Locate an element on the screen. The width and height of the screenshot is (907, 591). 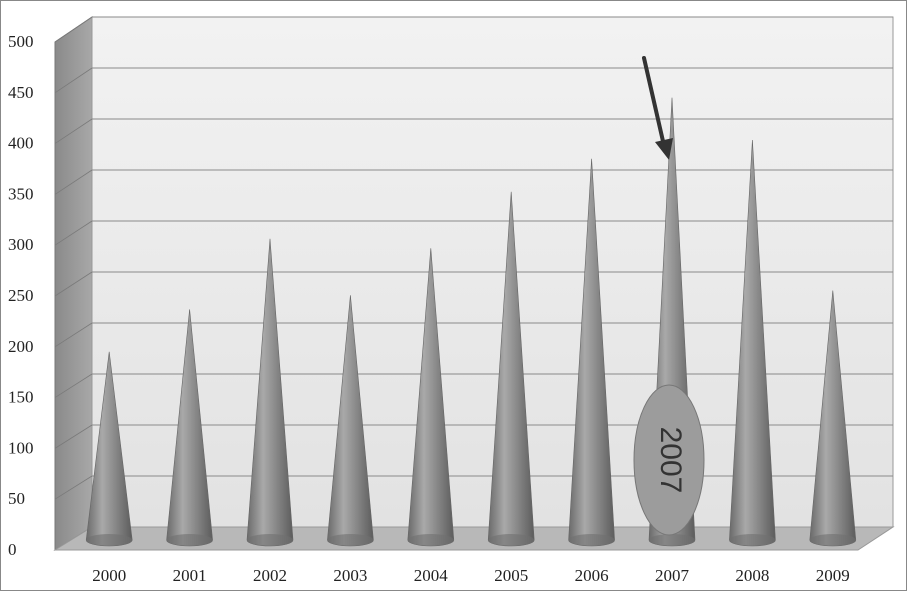
annotation-label: 2007 is located at coordinates (670, 460).